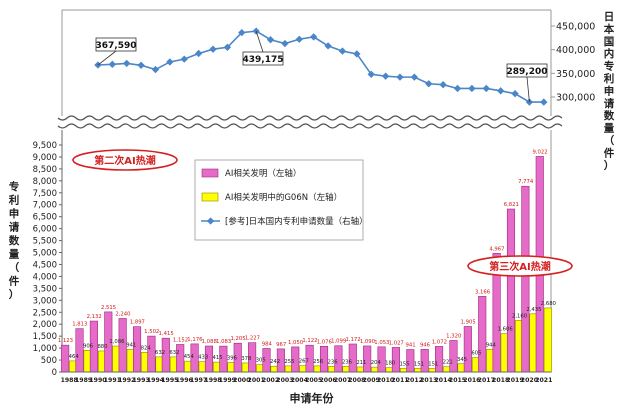 The width and height of the screenshot is (627, 419). I want to click on bar-label-ai: 2,132, so click(94, 317).